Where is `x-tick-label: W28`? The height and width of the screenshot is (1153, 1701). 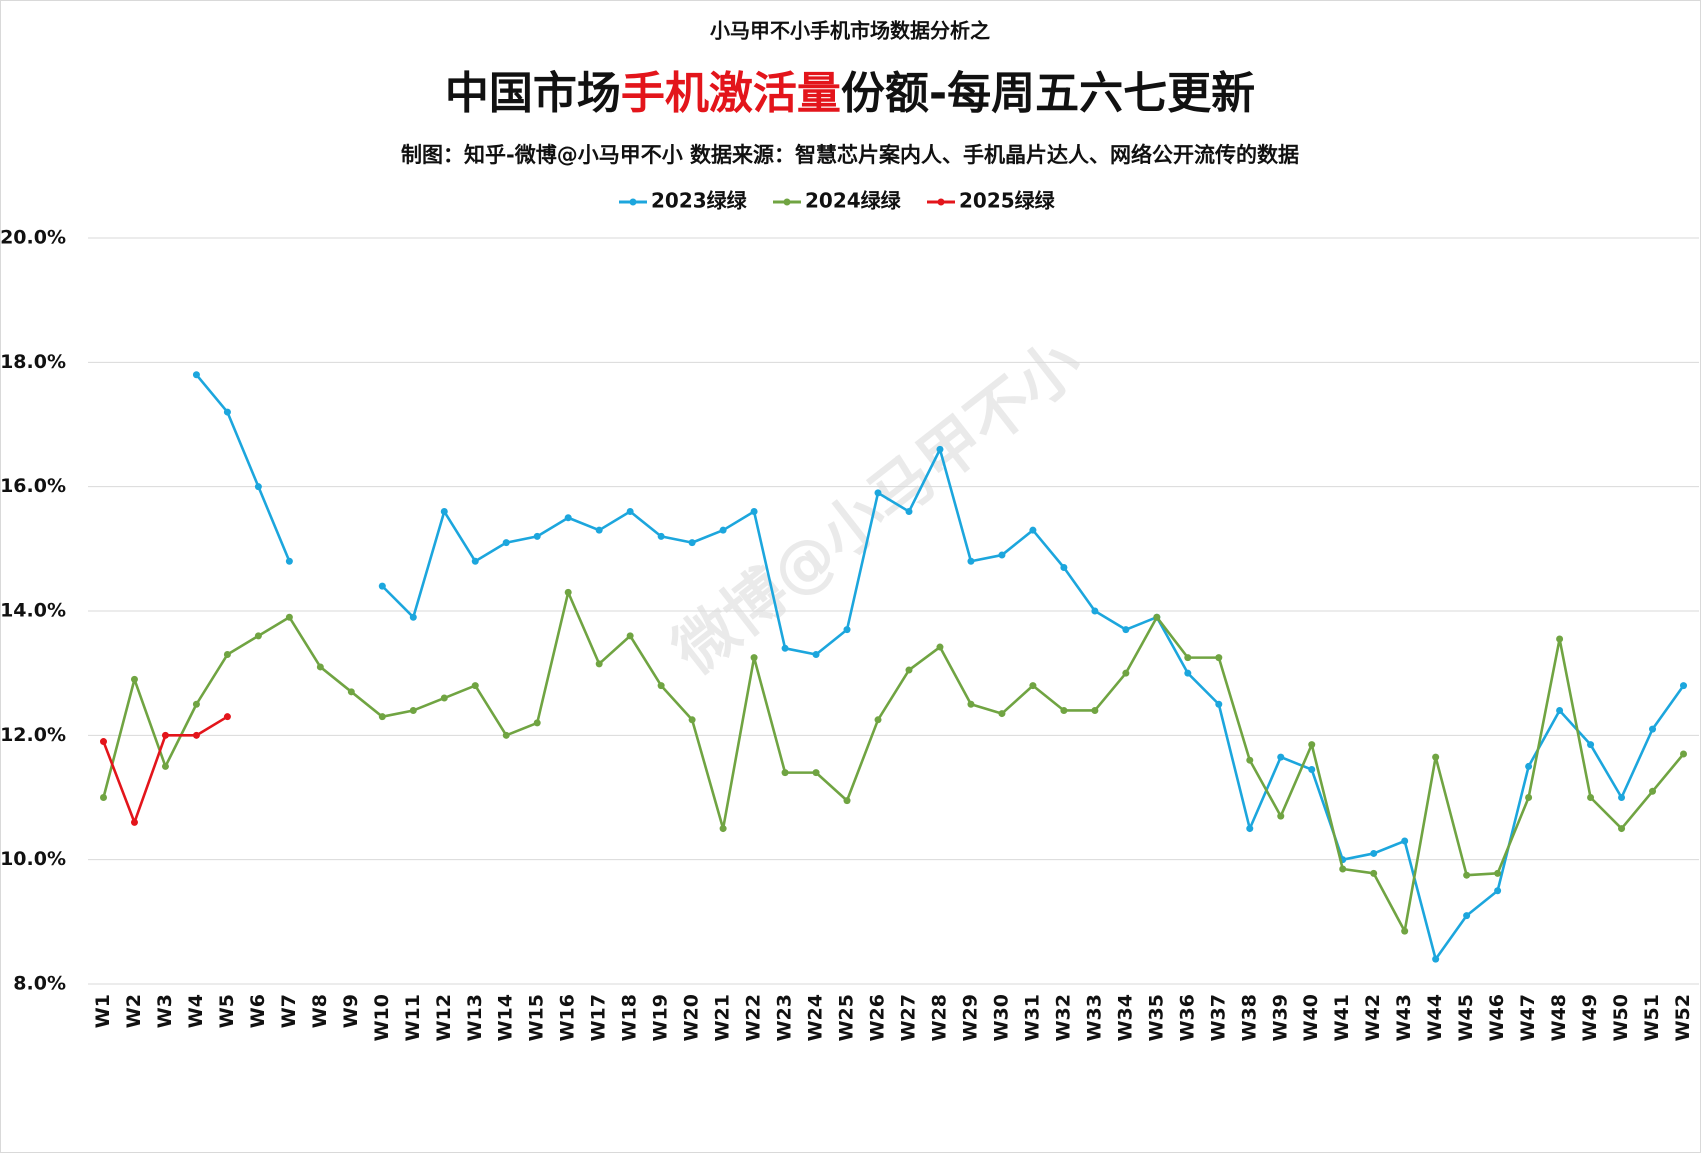 x-tick-label: W28 is located at coordinates (939, 1017).